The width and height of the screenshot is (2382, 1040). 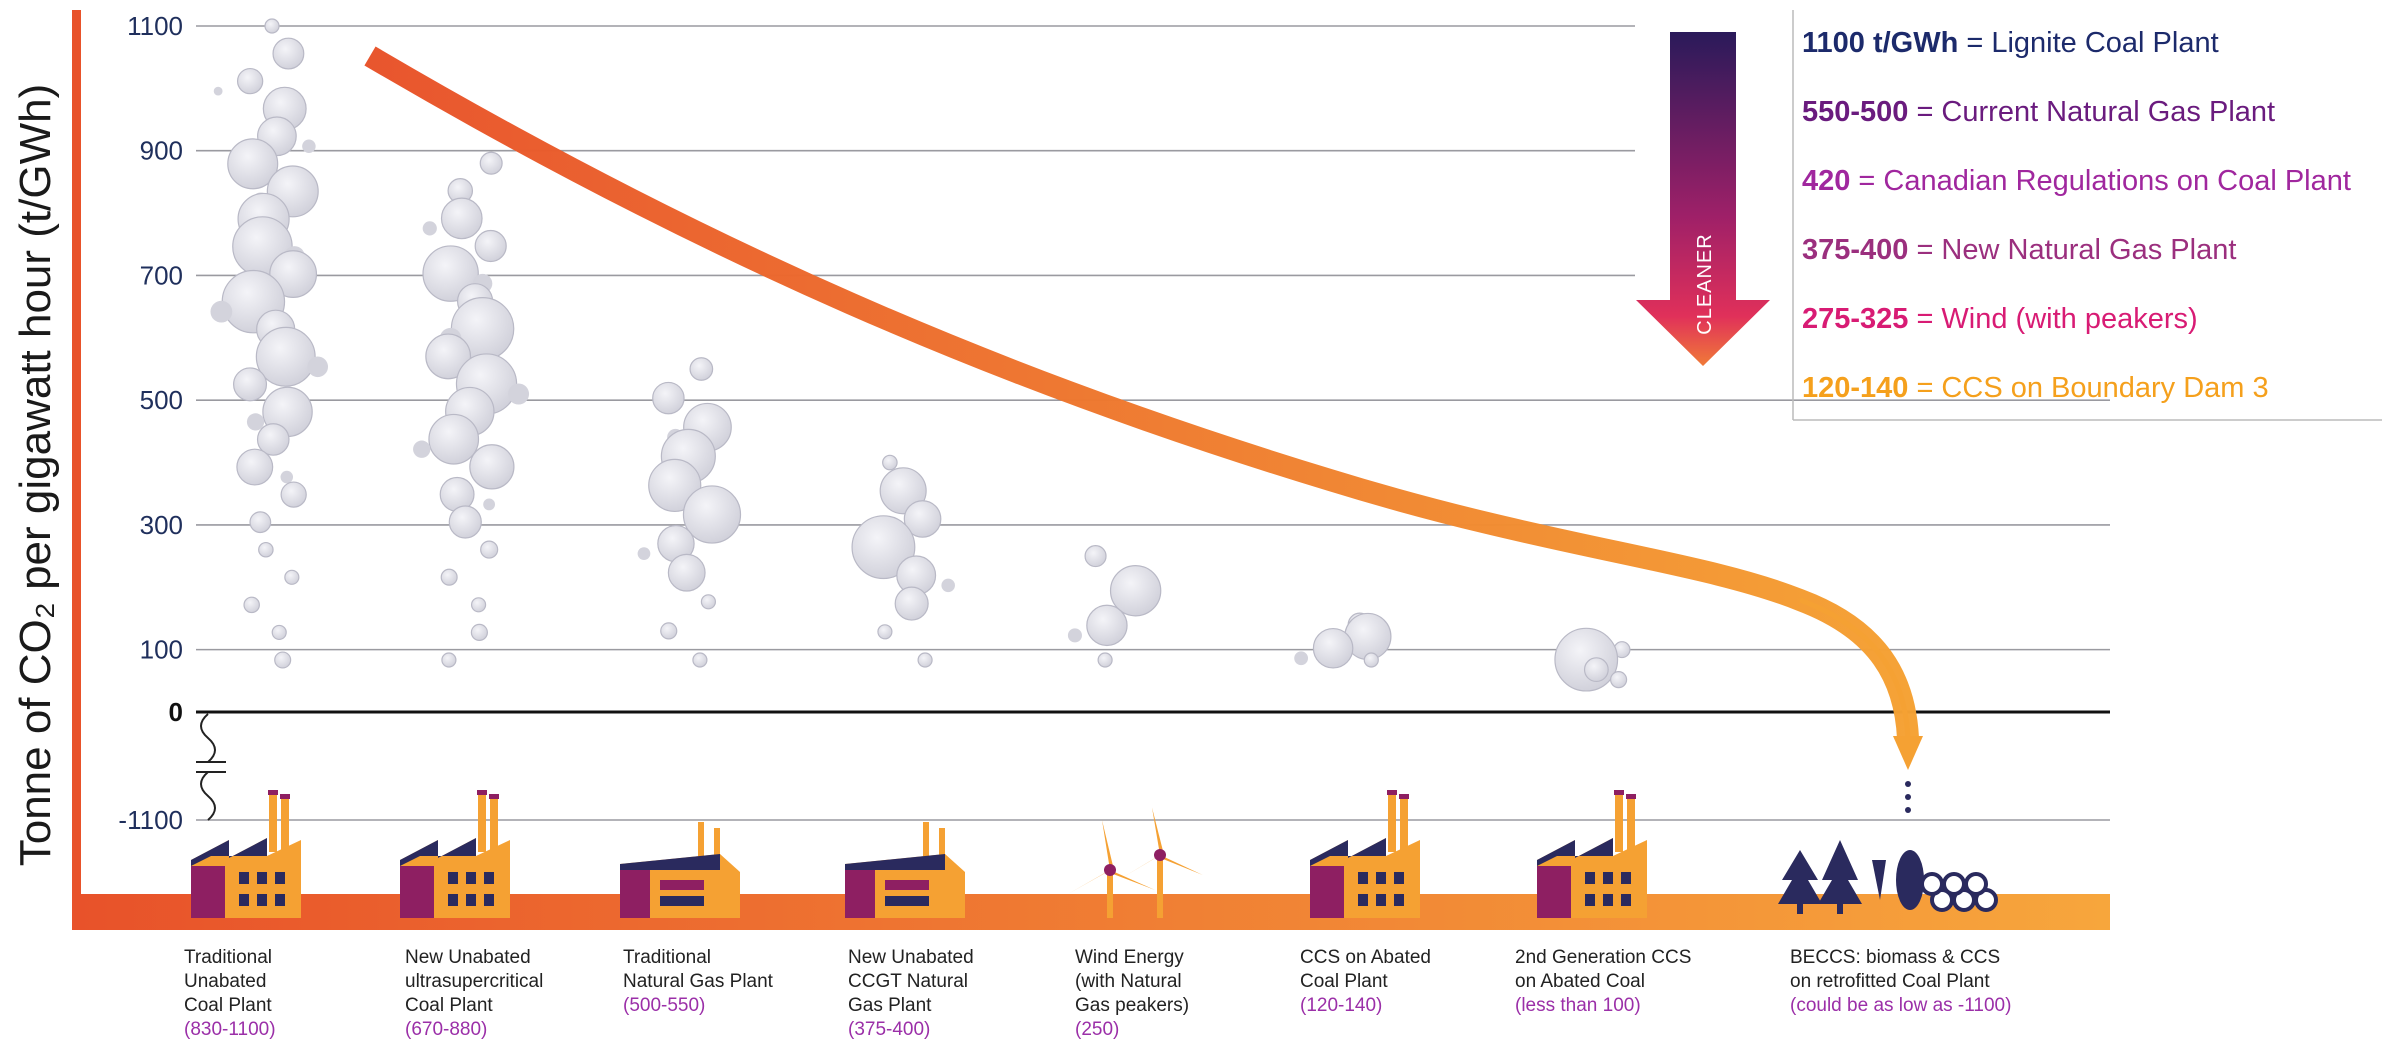 What do you see at coordinates (1097, 1029) in the screenshot?
I see `category-range: (250)` at bounding box center [1097, 1029].